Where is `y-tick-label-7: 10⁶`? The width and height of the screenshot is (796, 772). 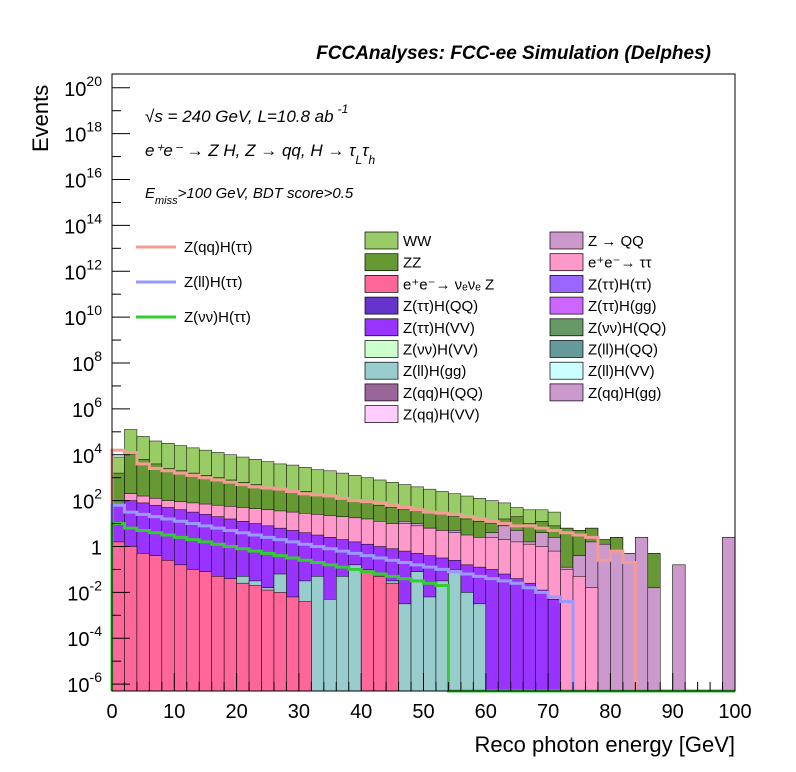 y-tick-label-7: 10⁶ is located at coordinates (87, 408).